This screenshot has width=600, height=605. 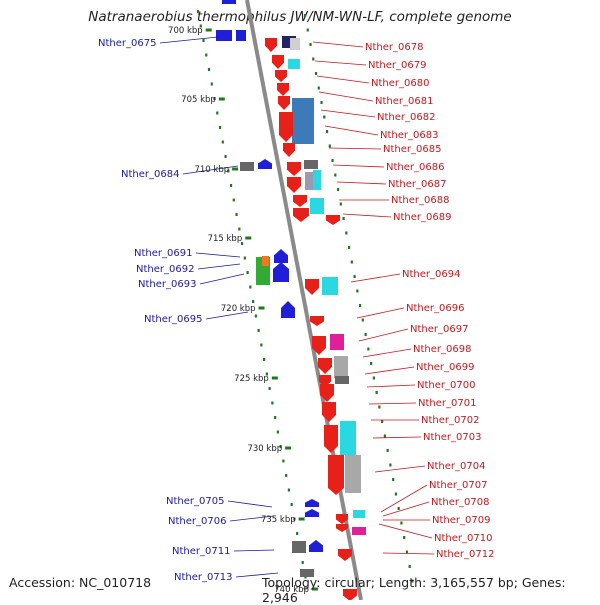 What do you see at coordinates (127, 43) in the screenshot?
I see `gene-label-left: Nther_0675` at bounding box center [127, 43].